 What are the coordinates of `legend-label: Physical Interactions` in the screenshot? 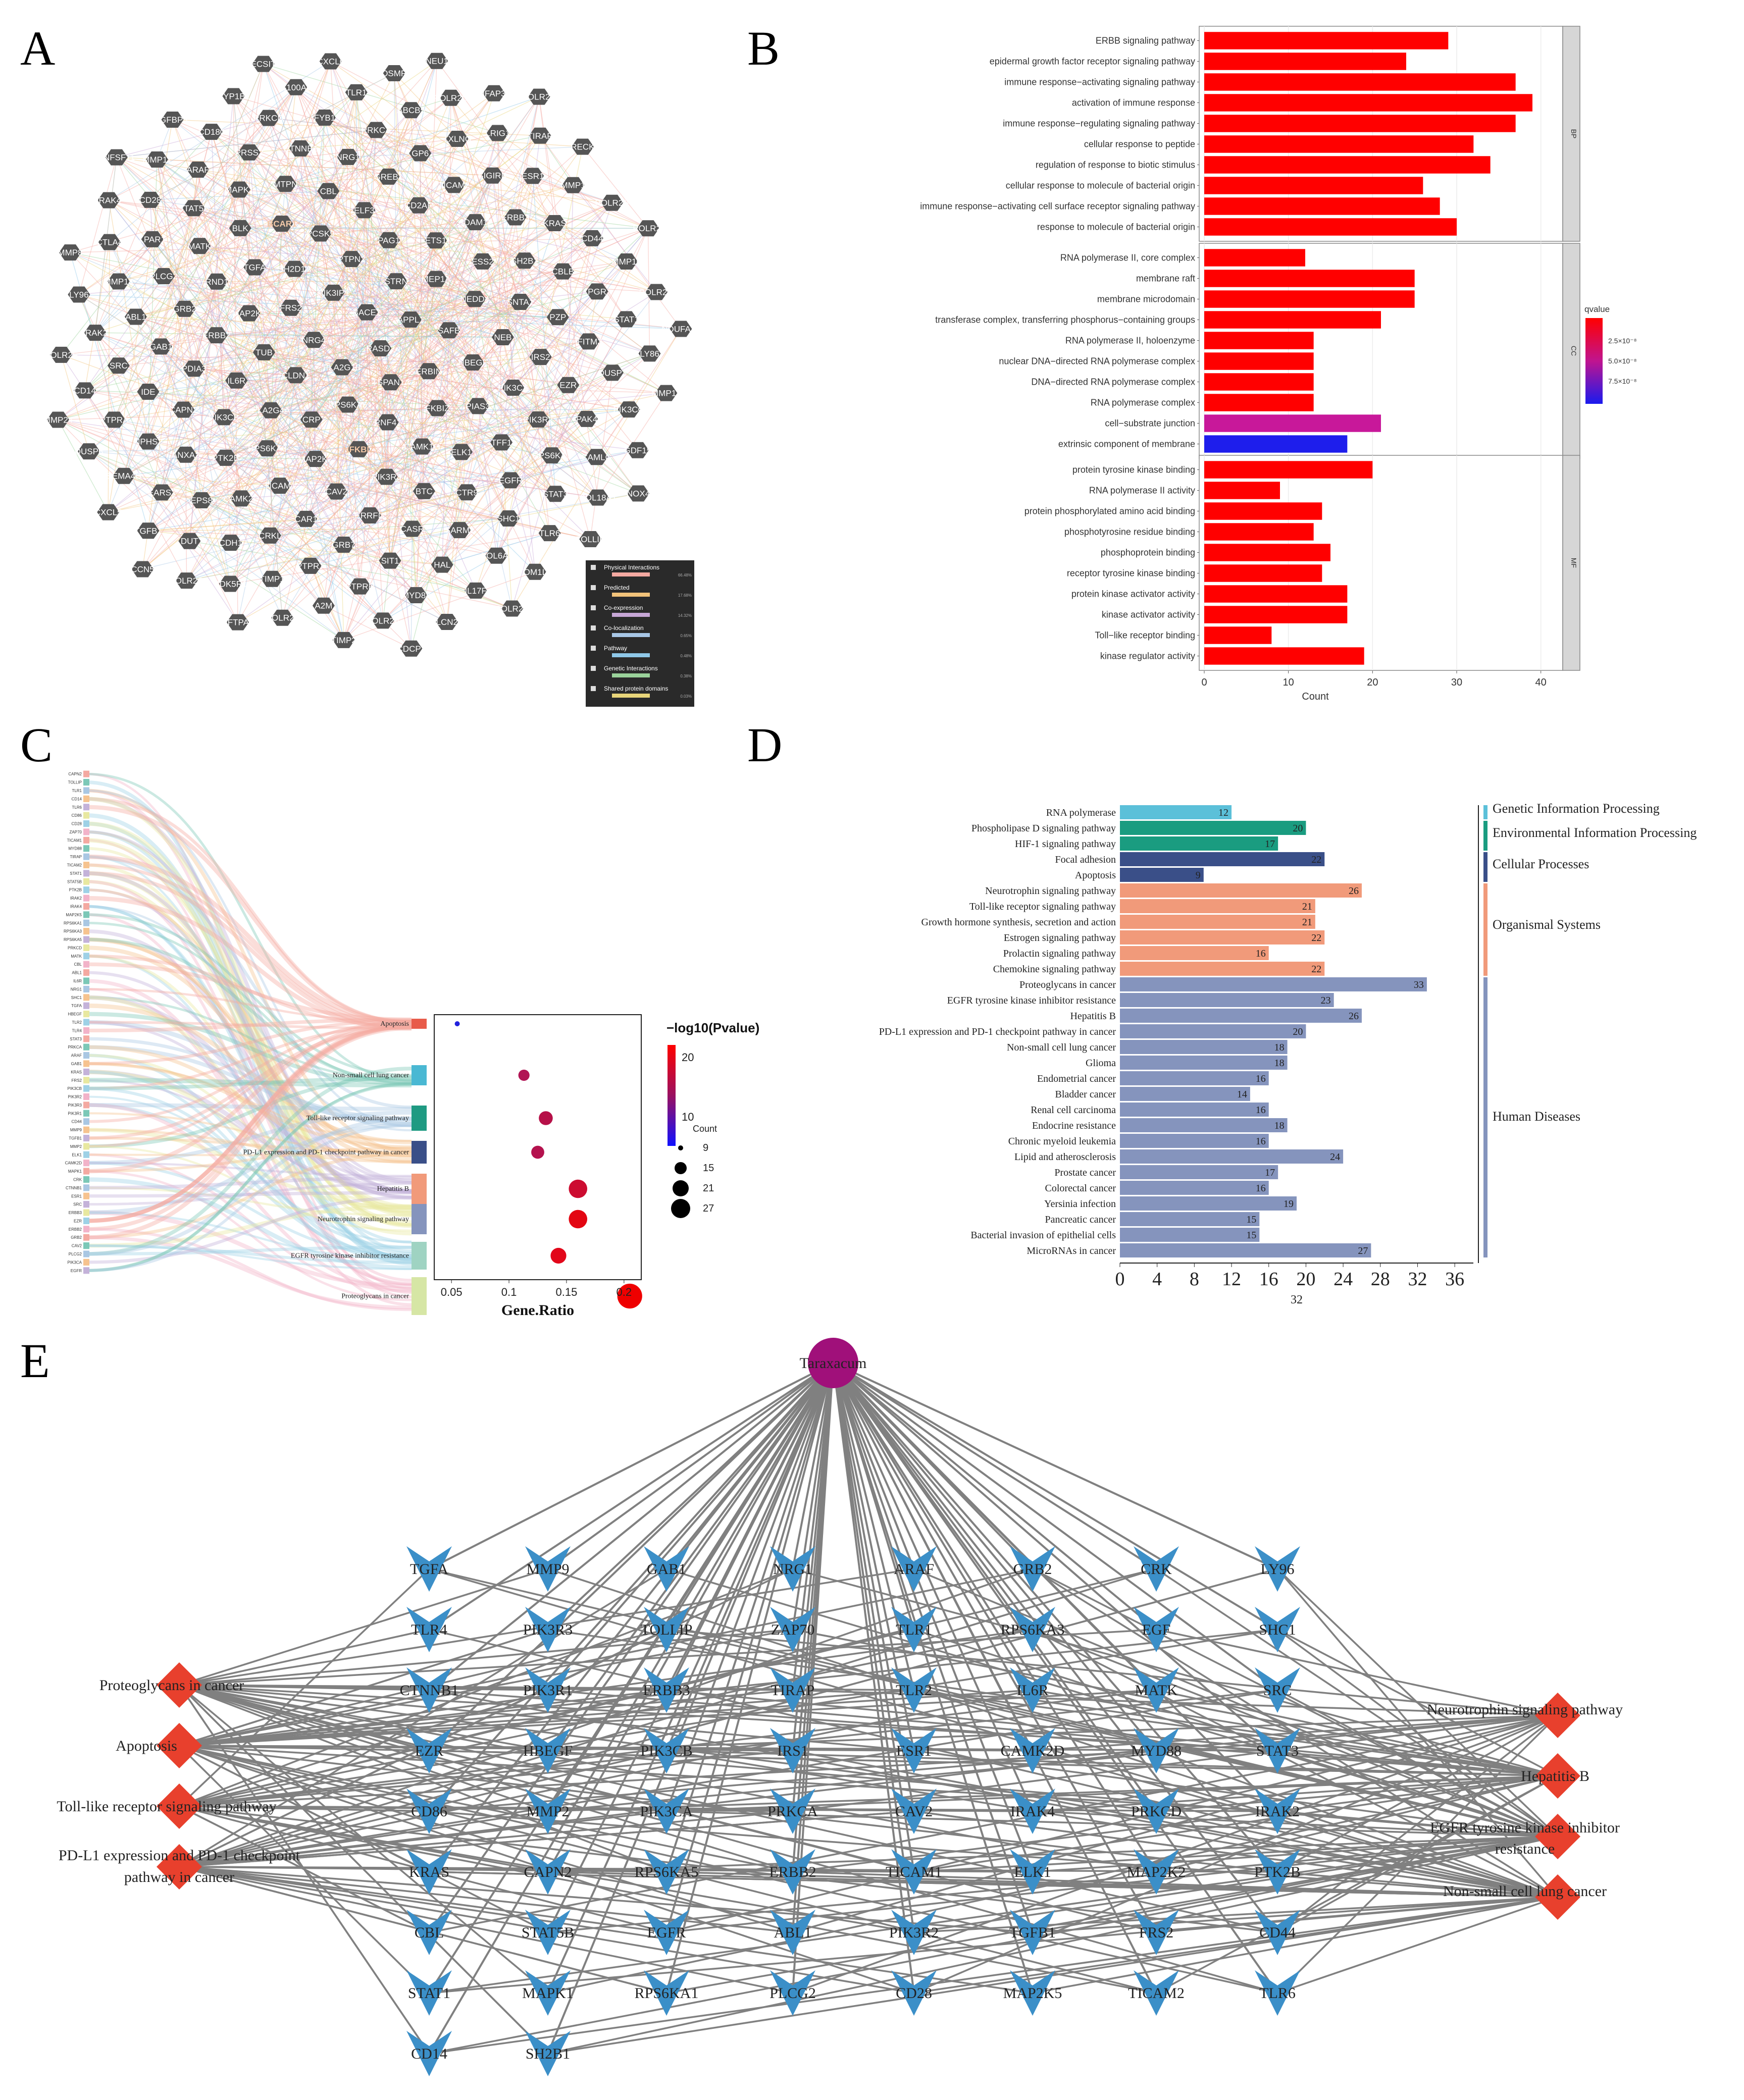 It's located at (631, 567).